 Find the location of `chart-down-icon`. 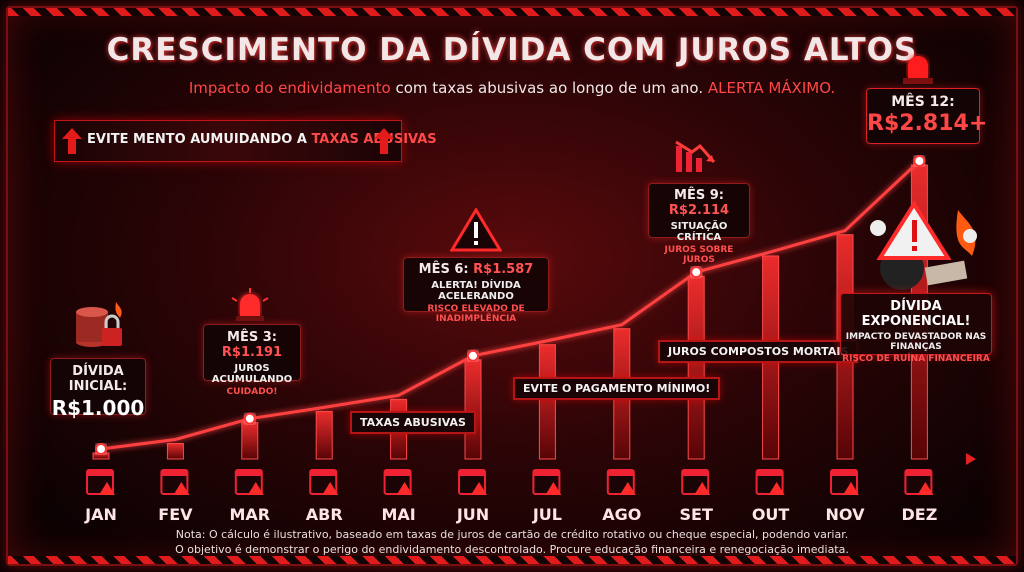

chart-down-icon is located at coordinates (695, 156).